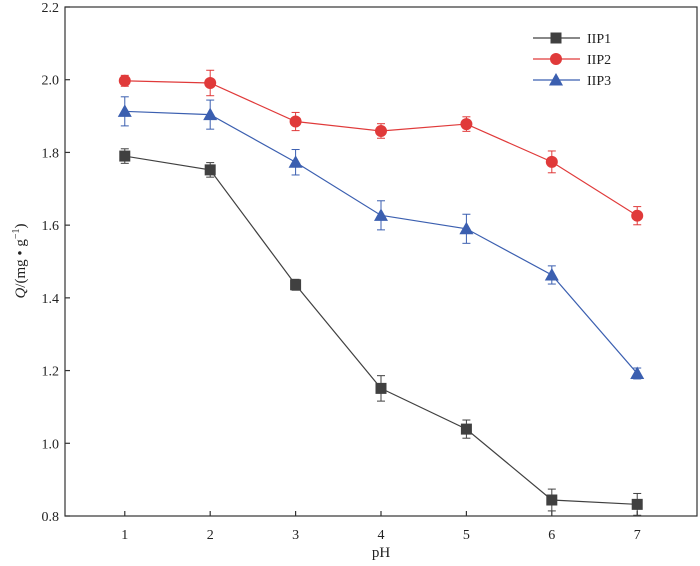  I want to click on y-axis: 0.8 1.0 1.2 1.4 1.6 1.8 2.0 2.2, so click(56, 263).